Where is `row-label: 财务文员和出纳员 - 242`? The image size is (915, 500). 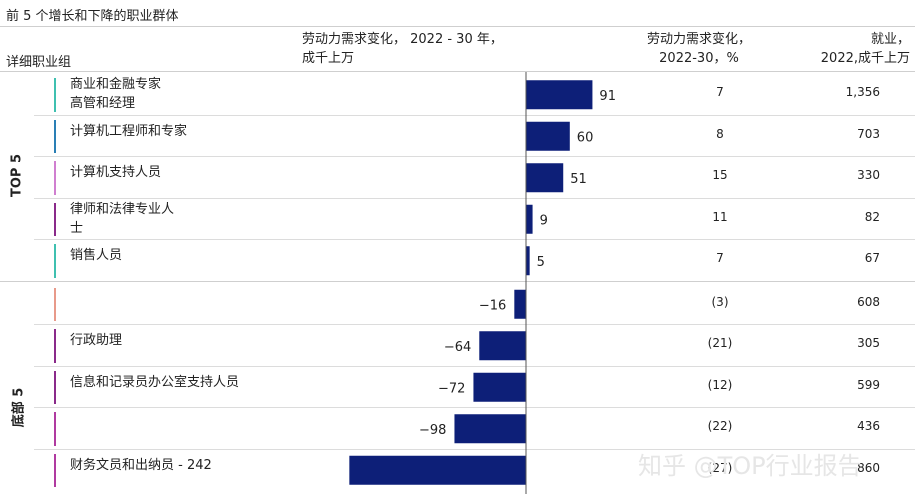 row-label: 财务文员和出纳员 - 242 is located at coordinates (141, 465).